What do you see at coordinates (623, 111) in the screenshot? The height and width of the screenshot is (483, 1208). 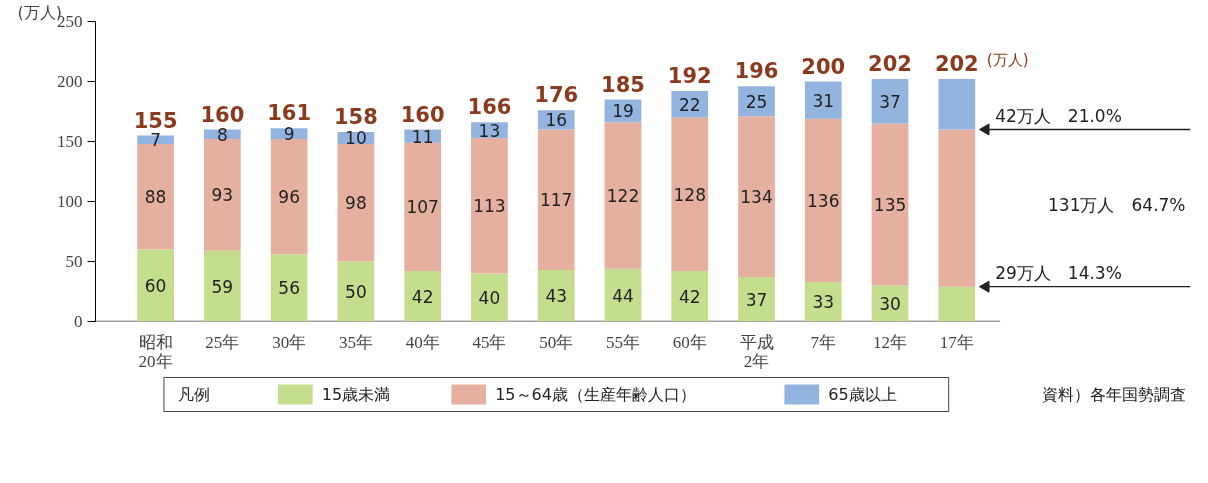 I see `data-label: 19` at bounding box center [623, 111].